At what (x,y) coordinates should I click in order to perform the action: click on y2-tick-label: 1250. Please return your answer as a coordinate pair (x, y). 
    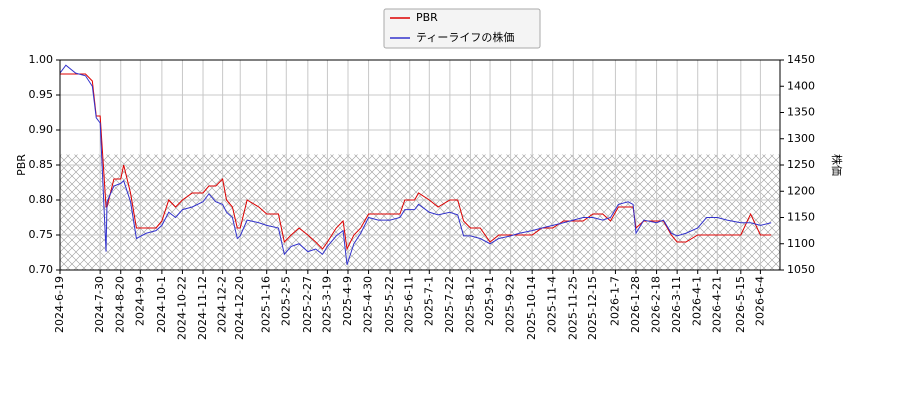
    Looking at the image, I should click on (801, 164).